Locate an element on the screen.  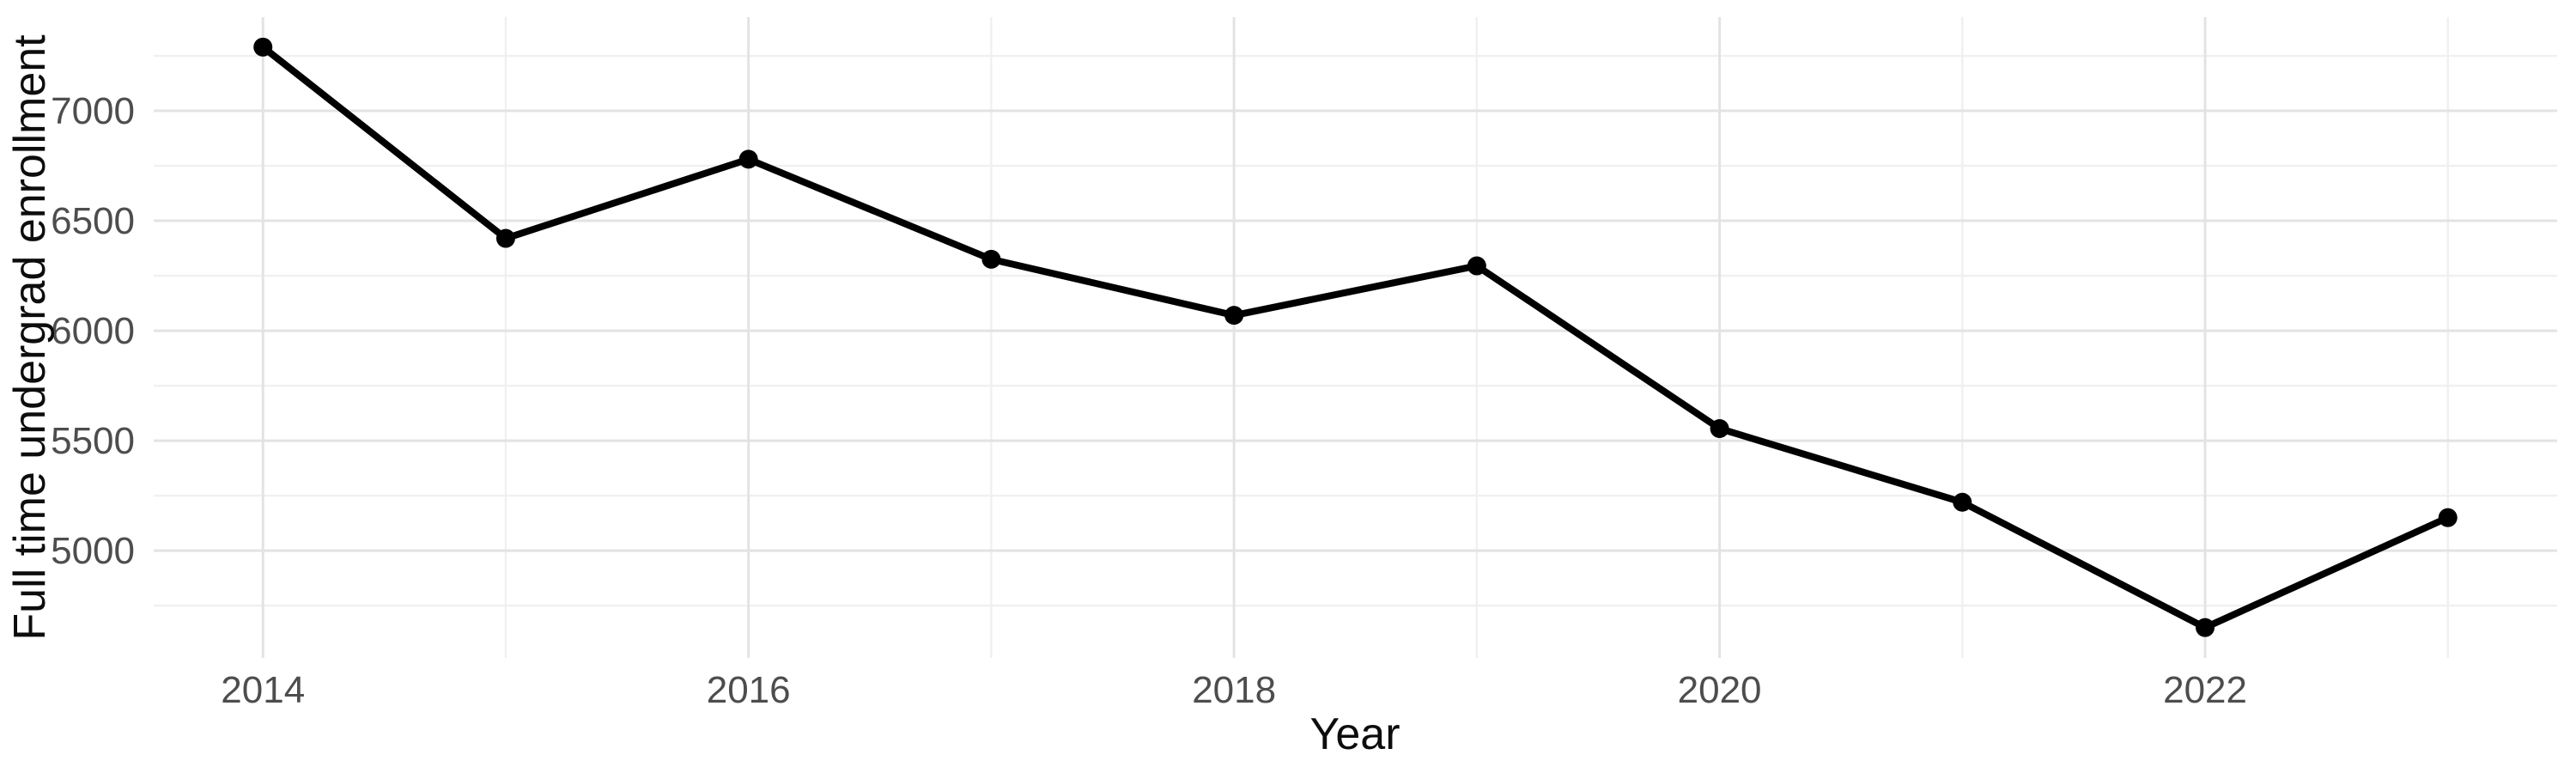
x-tick-label-2020: 2020 is located at coordinates (1720, 690).